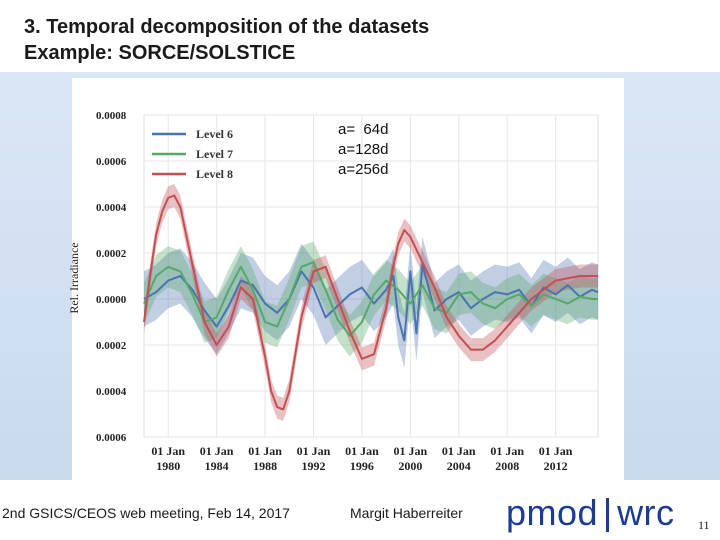 The width and height of the screenshot is (720, 540). What do you see at coordinates (111, 162) in the screenshot?
I see `y-tick-label-1: 0.0006` at bounding box center [111, 162].